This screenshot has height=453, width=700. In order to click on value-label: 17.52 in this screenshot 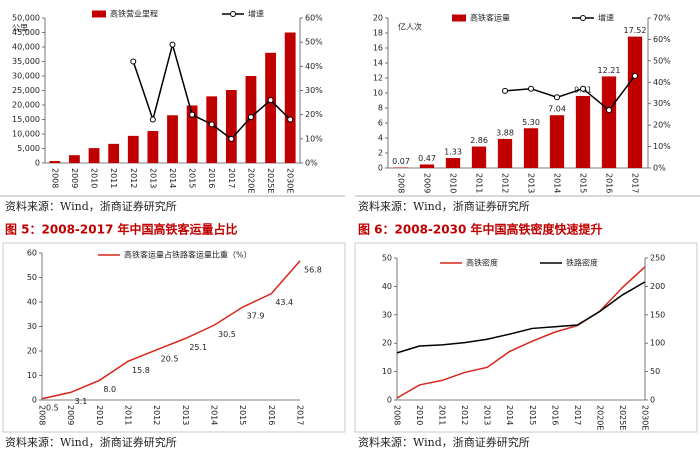, I will do `click(635, 30)`.